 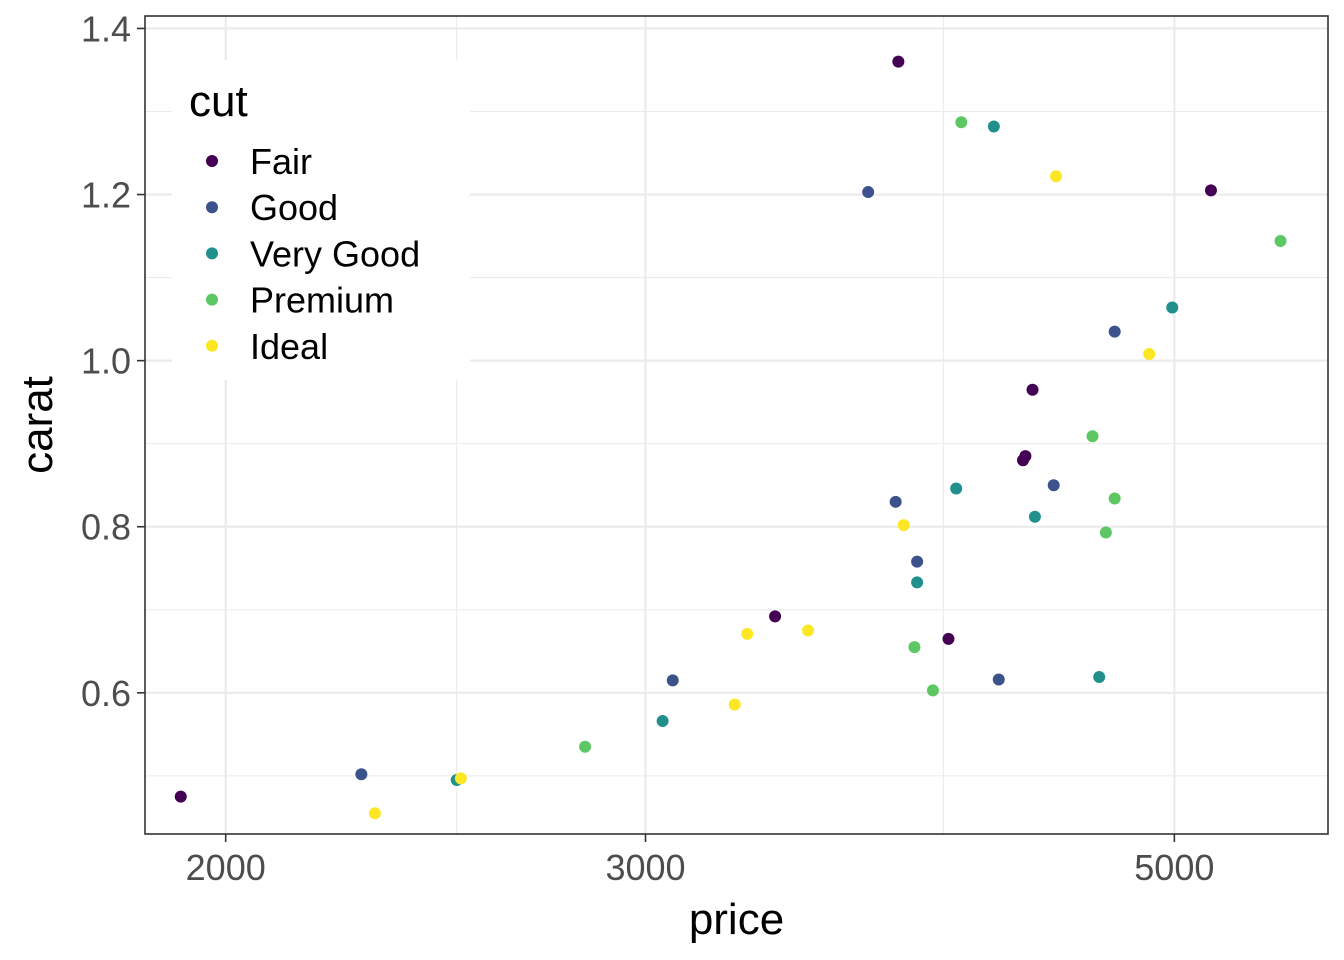 What do you see at coordinates (37, 425) in the screenshot?
I see `y-axis-title: carat` at bounding box center [37, 425].